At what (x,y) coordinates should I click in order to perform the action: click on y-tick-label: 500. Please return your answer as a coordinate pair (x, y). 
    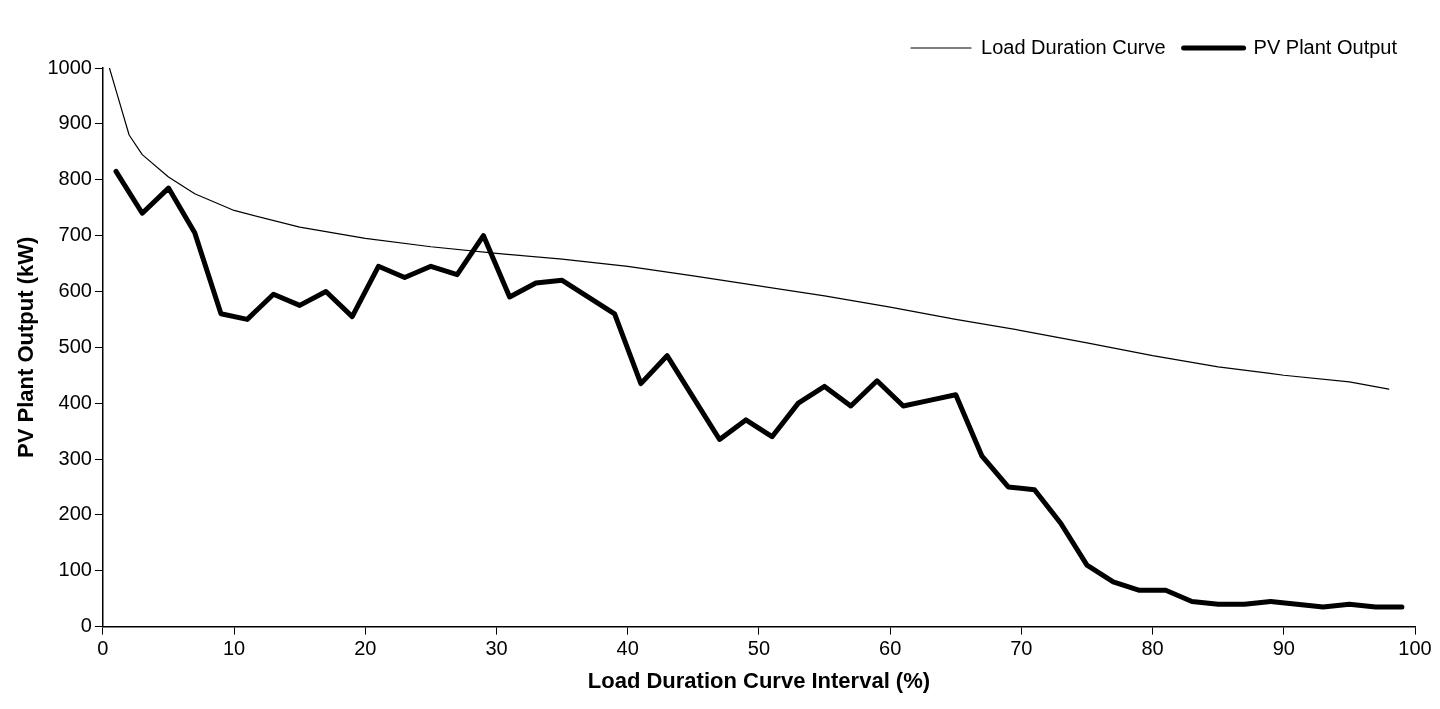
    Looking at the image, I should click on (75, 345).